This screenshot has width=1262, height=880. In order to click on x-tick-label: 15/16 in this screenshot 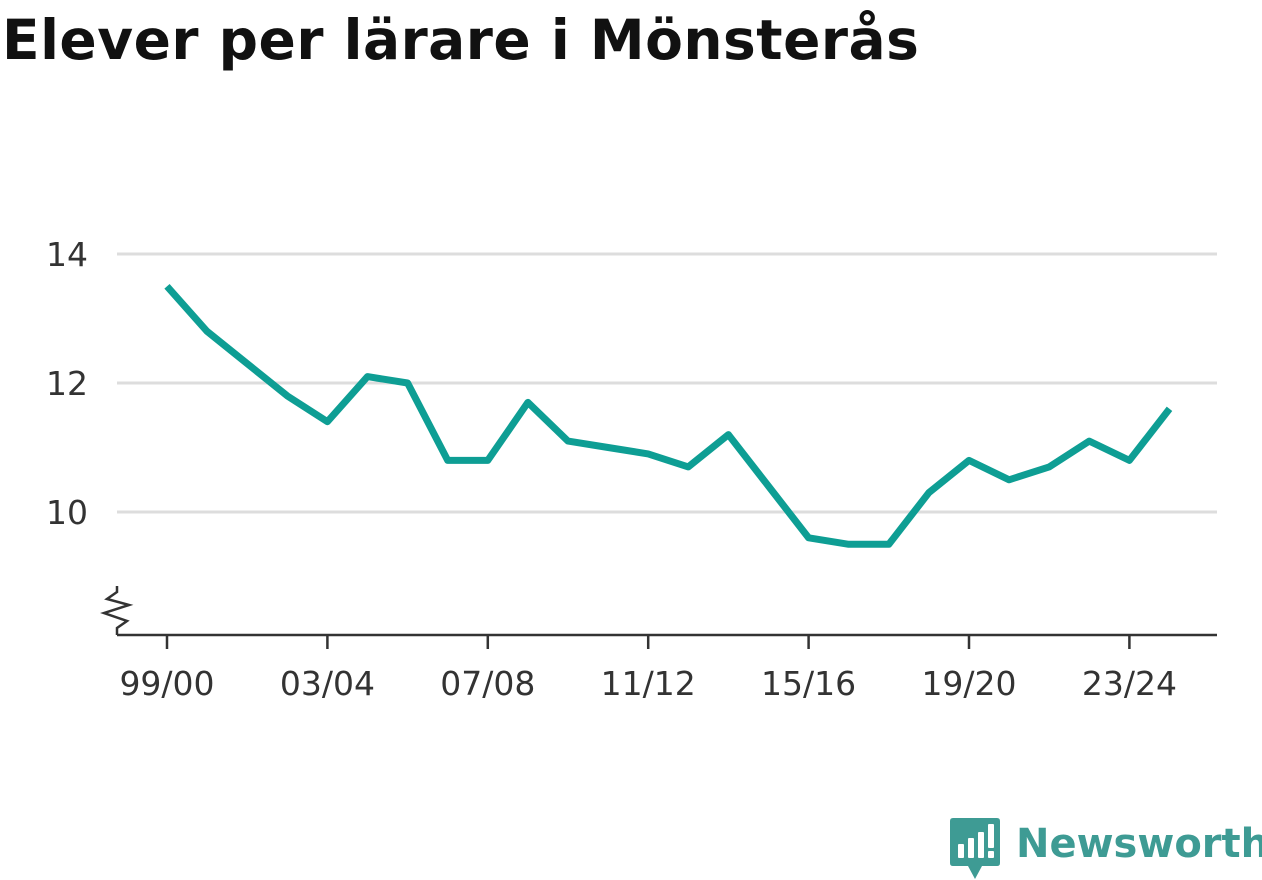, I will do `click(808, 683)`.